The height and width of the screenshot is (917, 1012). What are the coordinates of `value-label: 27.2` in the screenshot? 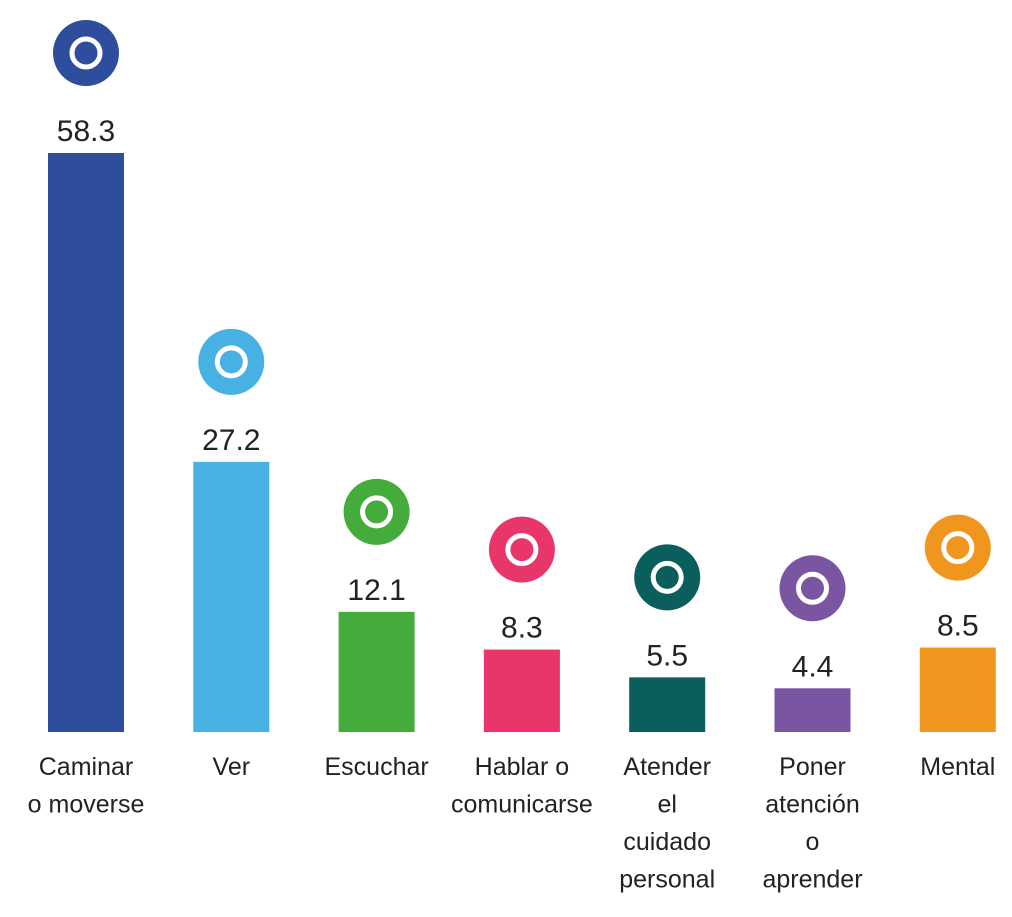 It's located at (231, 440).